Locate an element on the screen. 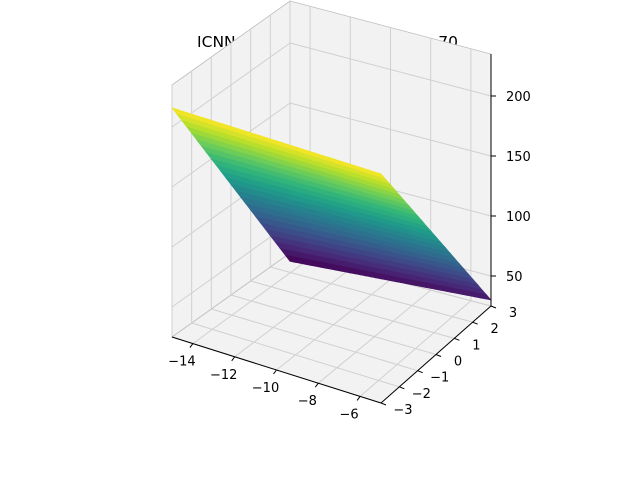  x-tick-label: −14 is located at coordinates (181, 362).